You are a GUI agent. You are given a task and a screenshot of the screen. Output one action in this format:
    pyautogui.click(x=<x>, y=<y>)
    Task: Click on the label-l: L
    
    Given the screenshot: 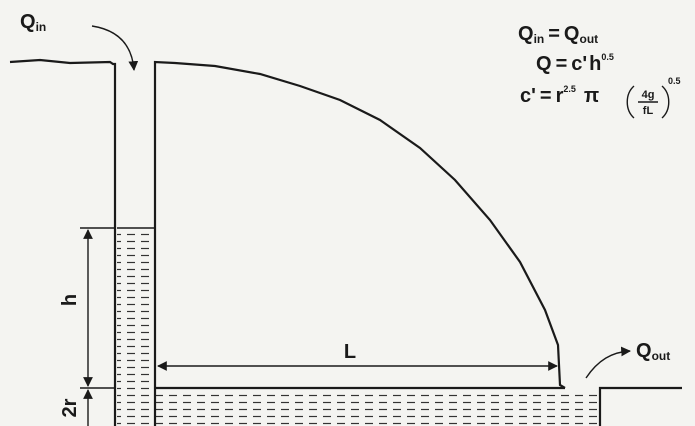 What is the action you would take?
    pyautogui.click(x=350, y=352)
    